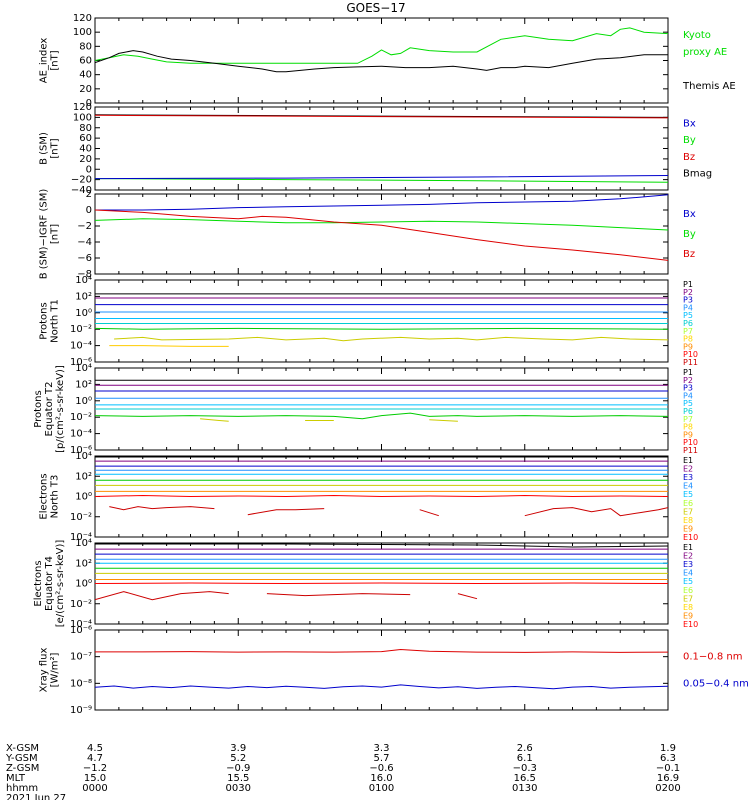 The height and width of the screenshot is (800, 750). What do you see at coordinates (238, 778) in the screenshot?
I see `ephemeris-value: 15.5` at bounding box center [238, 778].